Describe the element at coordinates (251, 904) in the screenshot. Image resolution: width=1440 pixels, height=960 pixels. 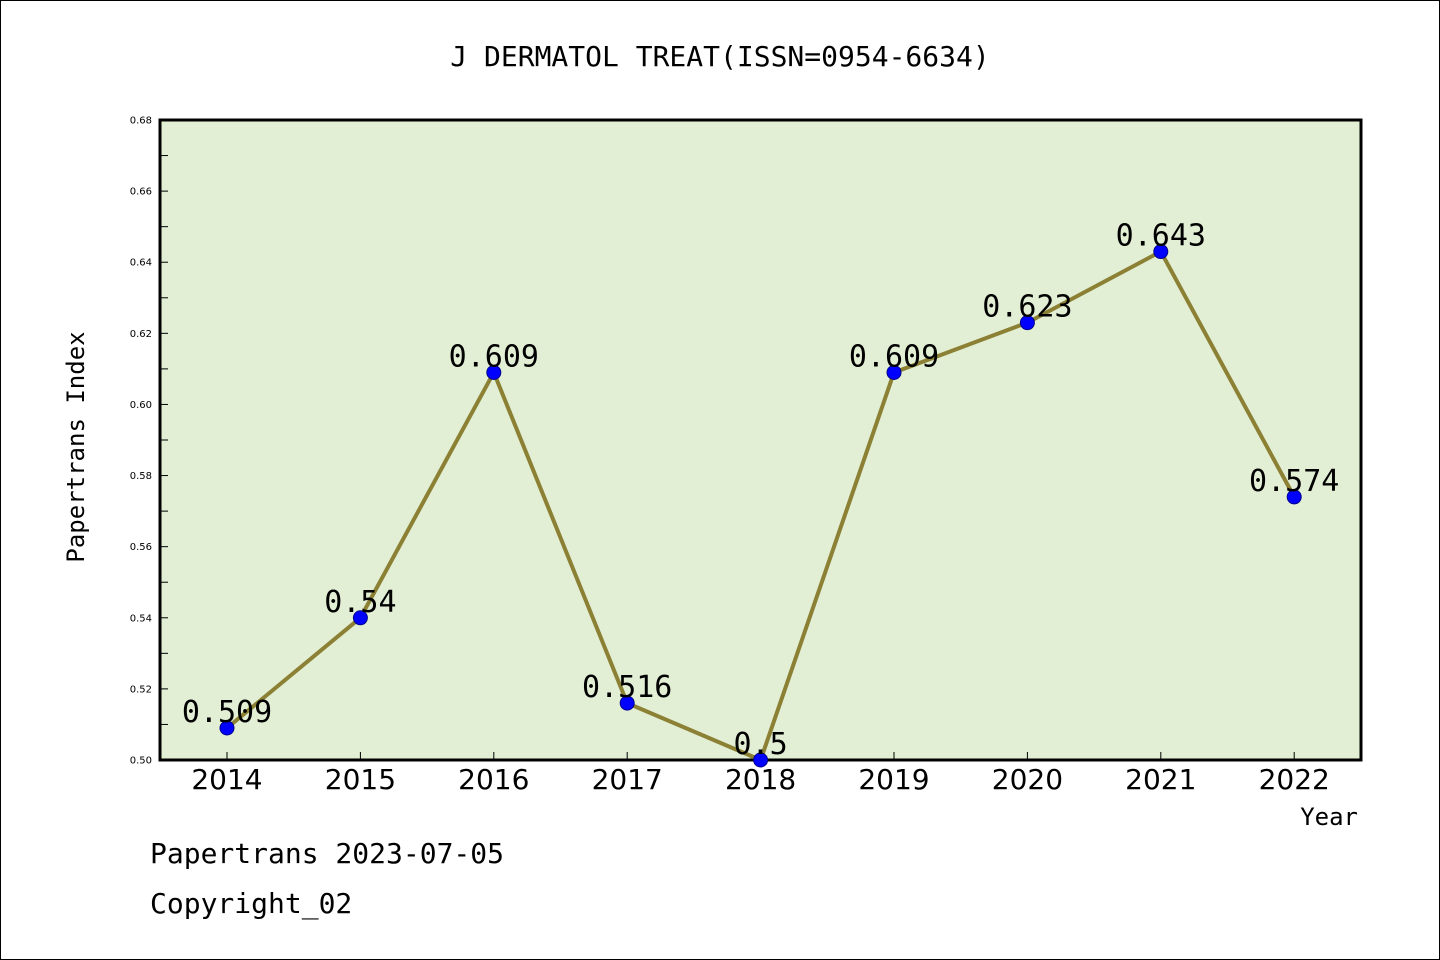
I see `footer-copyright: Copyright_02` at that location.